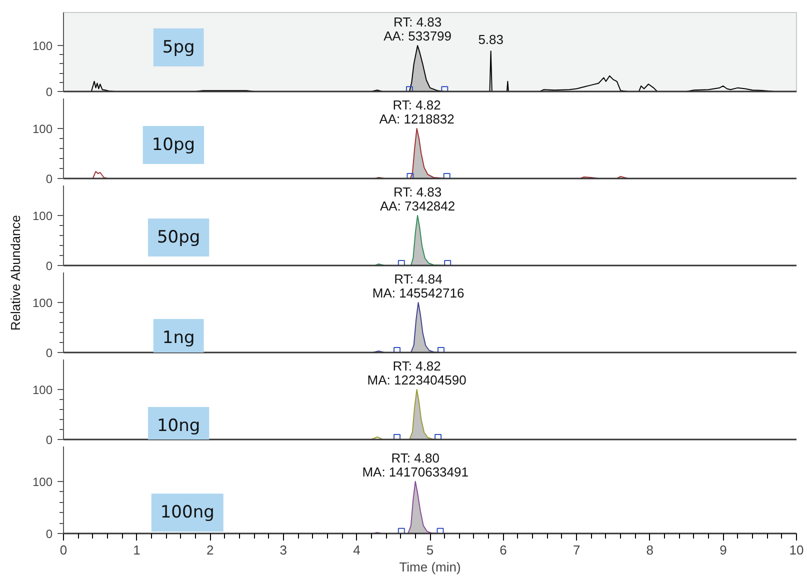 This screenshot has height=585, width=807. I want to click on x-tick-label: 3, so click(284, 550).